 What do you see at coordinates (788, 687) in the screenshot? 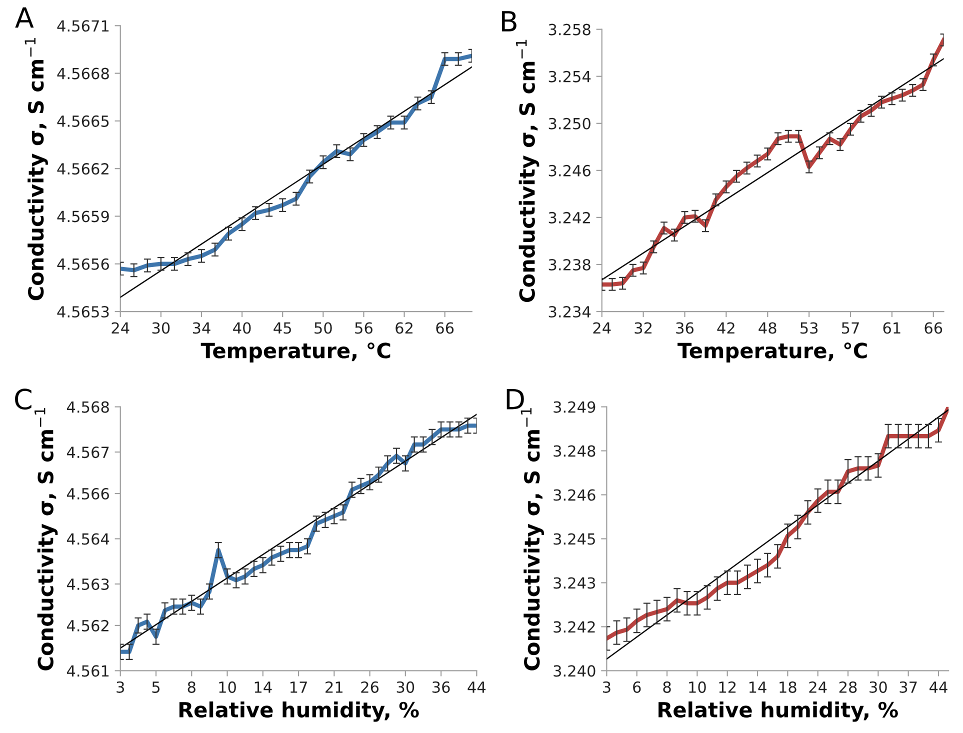
I see `x-tick-label: 18` at bounding box center [788, 687].